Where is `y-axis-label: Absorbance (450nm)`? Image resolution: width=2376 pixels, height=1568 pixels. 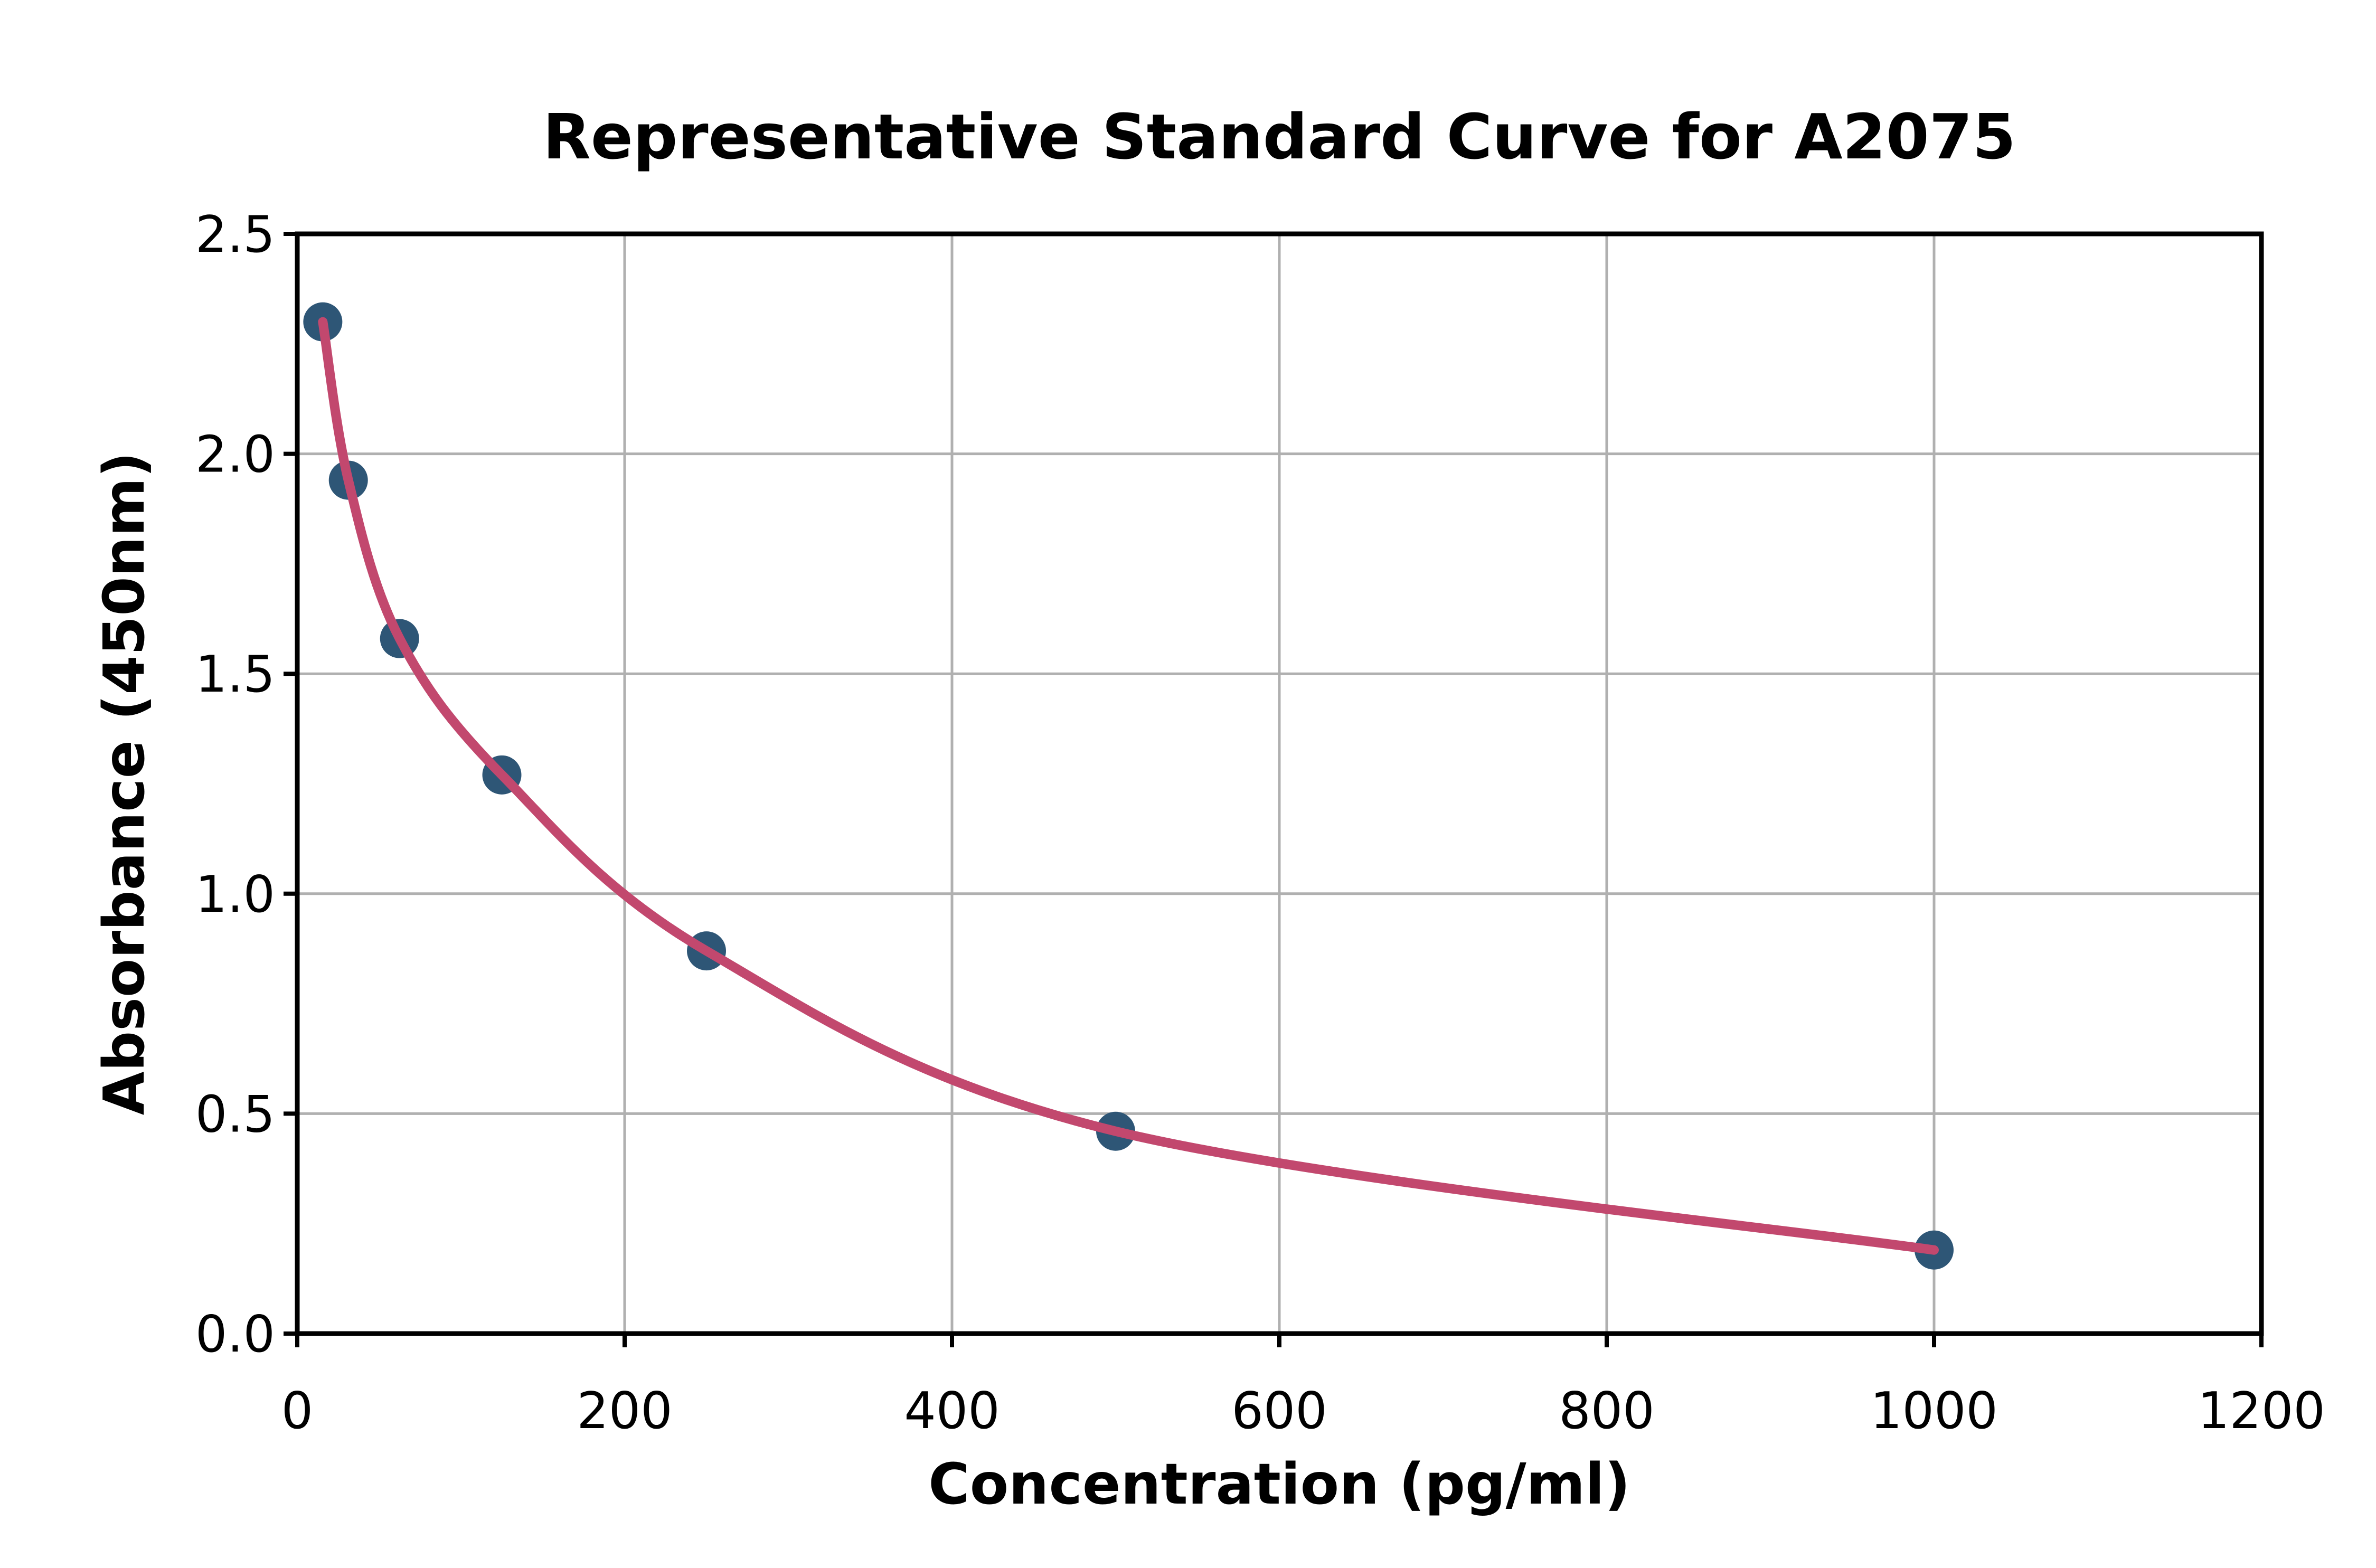 y-axis-label: Absorbance (450nm) is located at coordinates (125, 783).